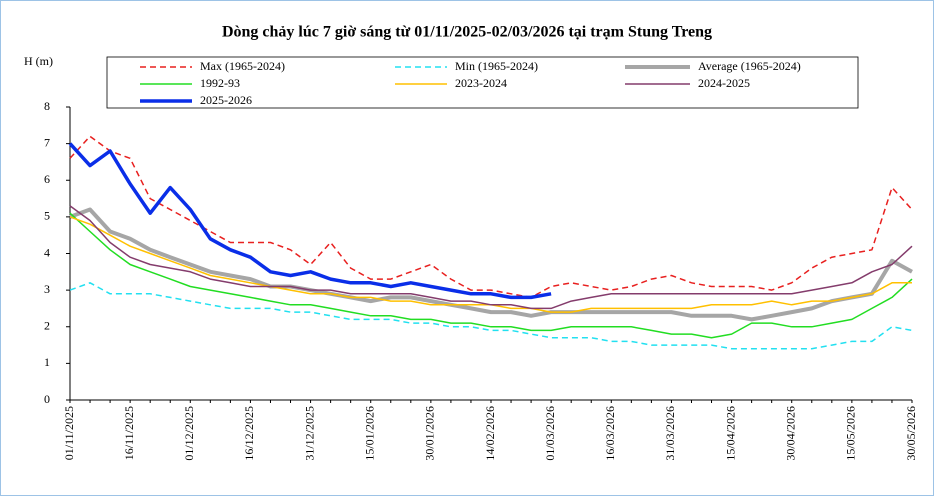 The image size is (934, 496). I want to click on x-tick-label: 14/02/2026, so click(490, 433).